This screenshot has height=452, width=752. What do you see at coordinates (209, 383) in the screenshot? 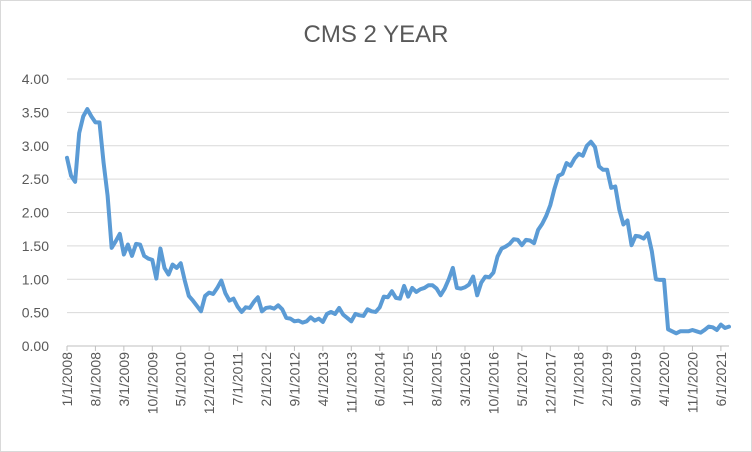
I see `x-tick-label: 12/1/2010` at bounding box center [209, 383].